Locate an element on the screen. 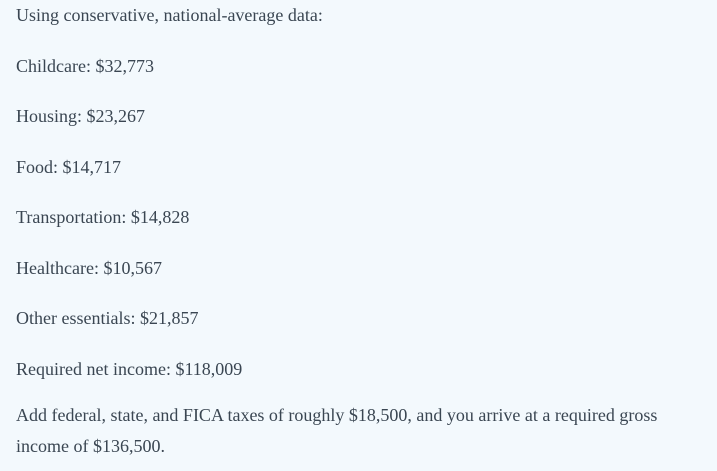 This screenshot has height=471, width=717. required-net-income: Required net income: $118,009 is located at coordinates (129, 368).